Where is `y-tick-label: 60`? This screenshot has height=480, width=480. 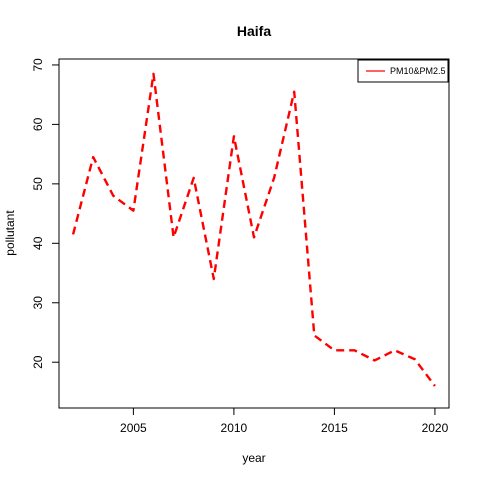 y-tick-label: 60 is located at coordinates (38, 124).